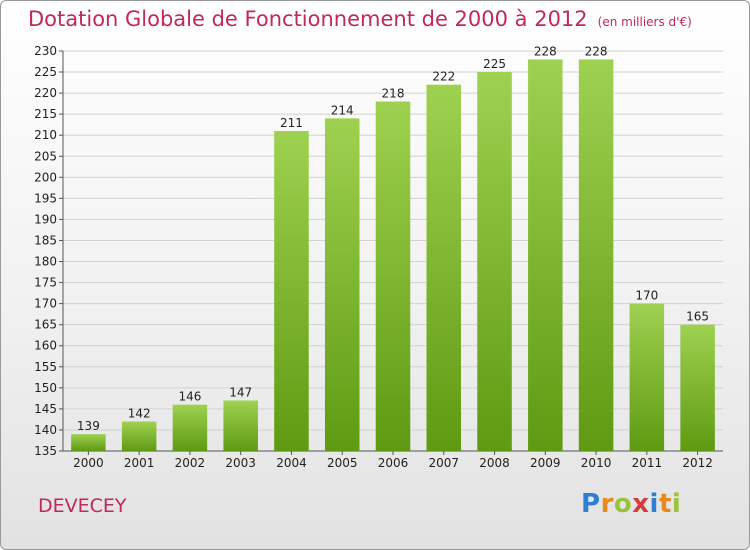  I want to click on proxiti-logo: Proxiti, so click(631, 504).